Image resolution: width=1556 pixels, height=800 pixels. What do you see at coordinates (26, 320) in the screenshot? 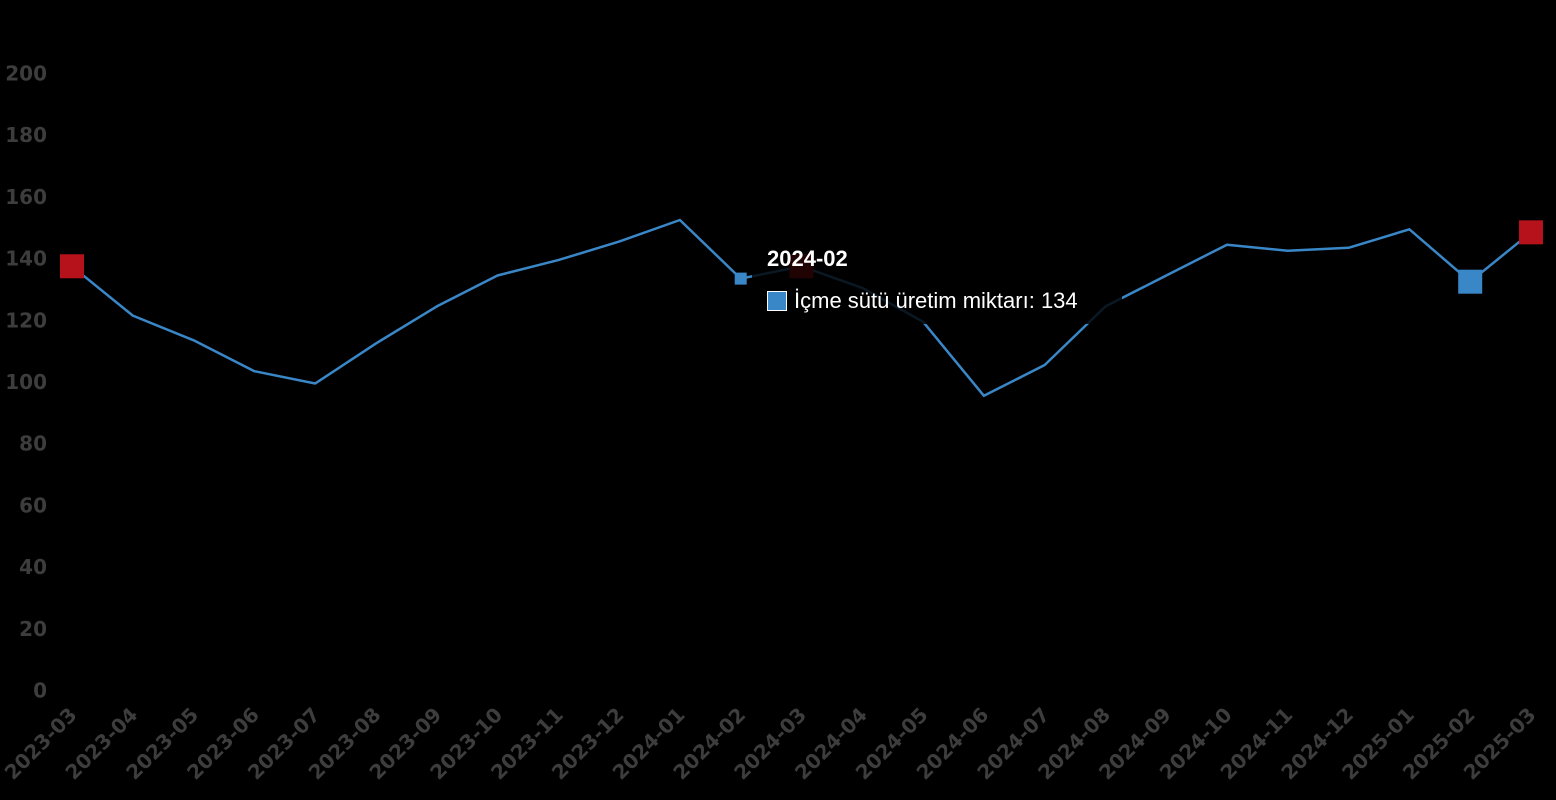
I see `y-tick-label: 120` at bounding box center [26, 320].